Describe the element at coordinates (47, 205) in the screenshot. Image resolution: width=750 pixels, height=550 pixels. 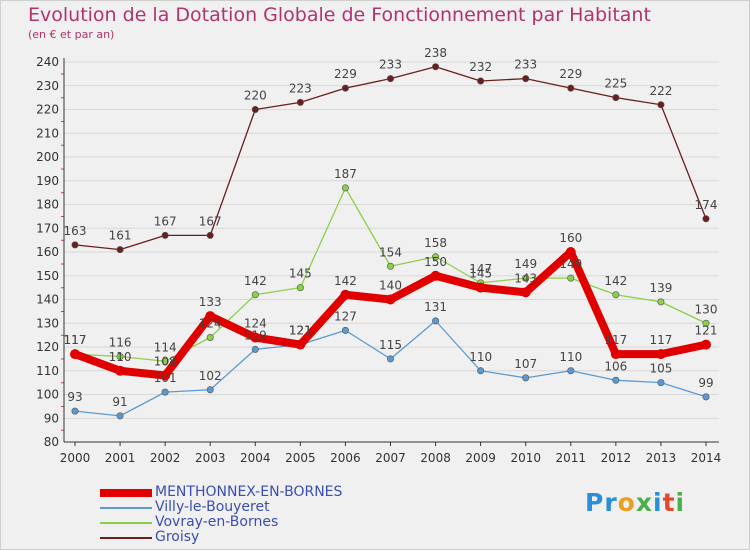
I see `y-tick-label-180: 180` at that location.